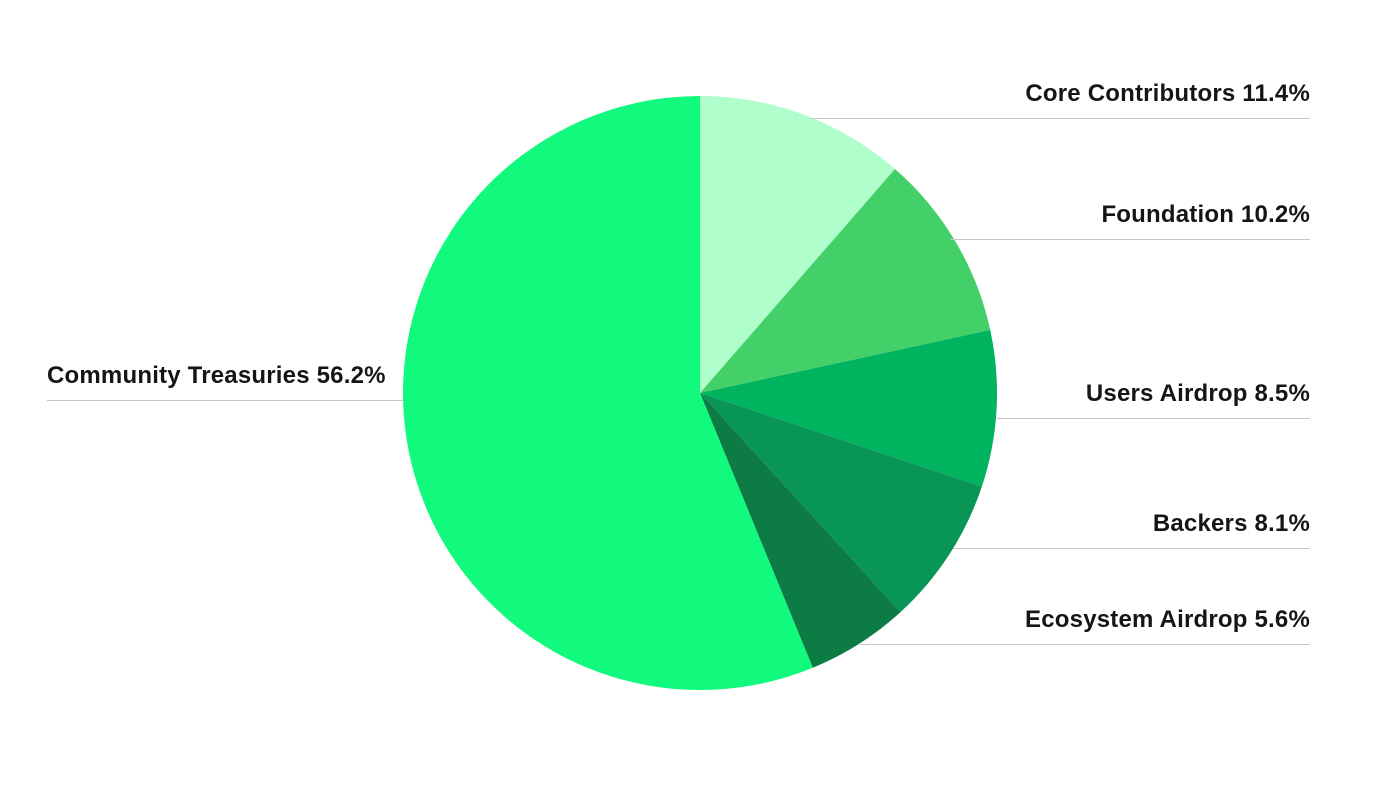  Describe the element at coordinates (216, 375) in the screenshot. I see `slice-label-community-treasuries: Community Treasuries 56.2%` at that location.